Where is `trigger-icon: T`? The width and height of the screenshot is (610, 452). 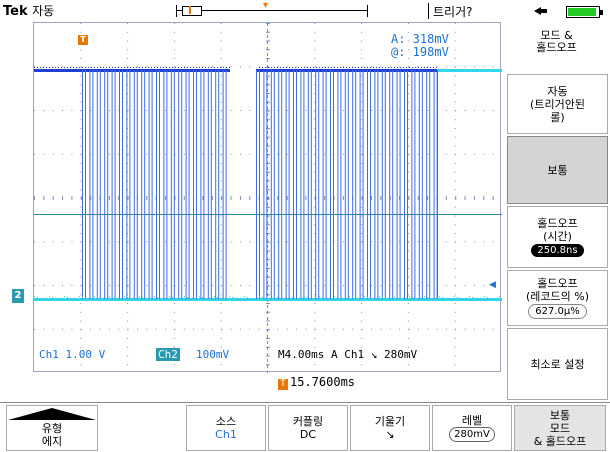 trigger-icon: T is located at coordinates (283, 384).